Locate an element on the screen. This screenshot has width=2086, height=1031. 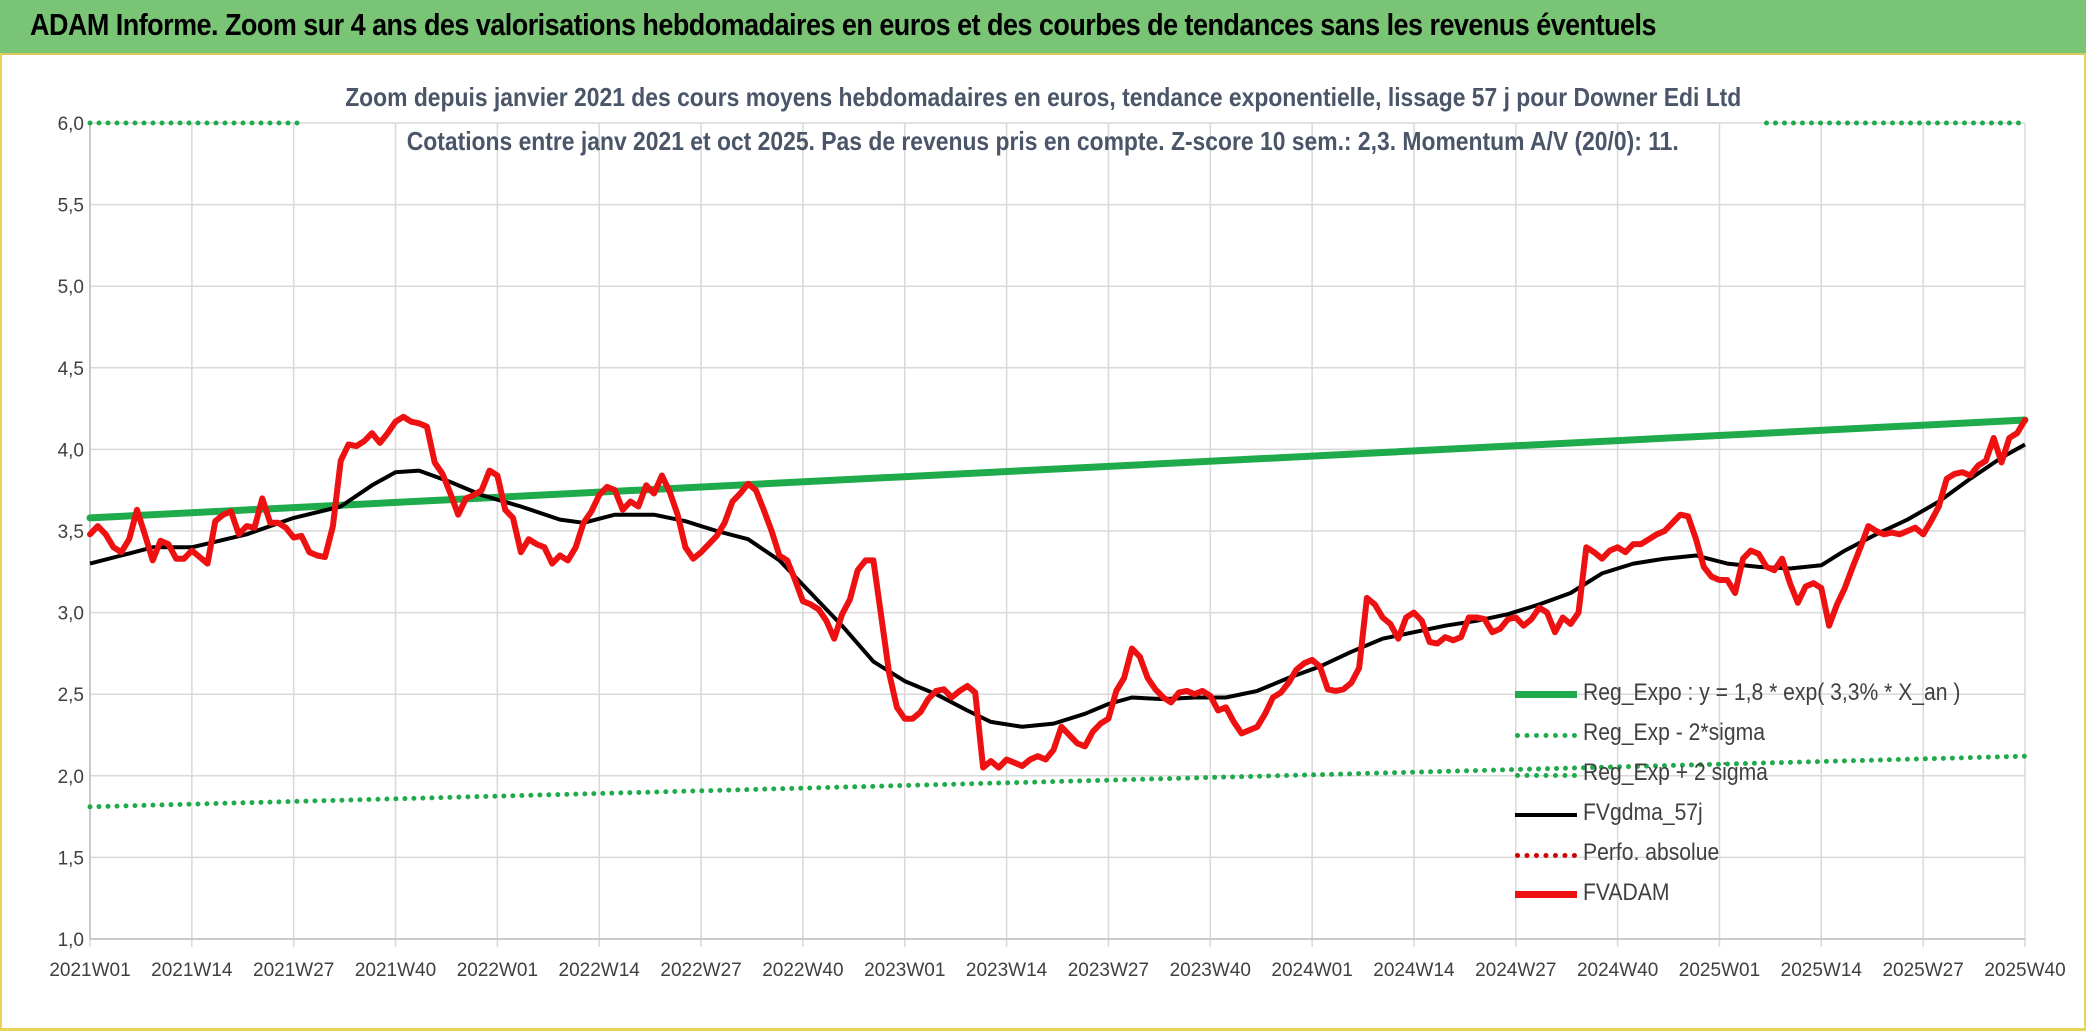
legend-label: Perfo. absolue is located at coordinates (1651, 852).